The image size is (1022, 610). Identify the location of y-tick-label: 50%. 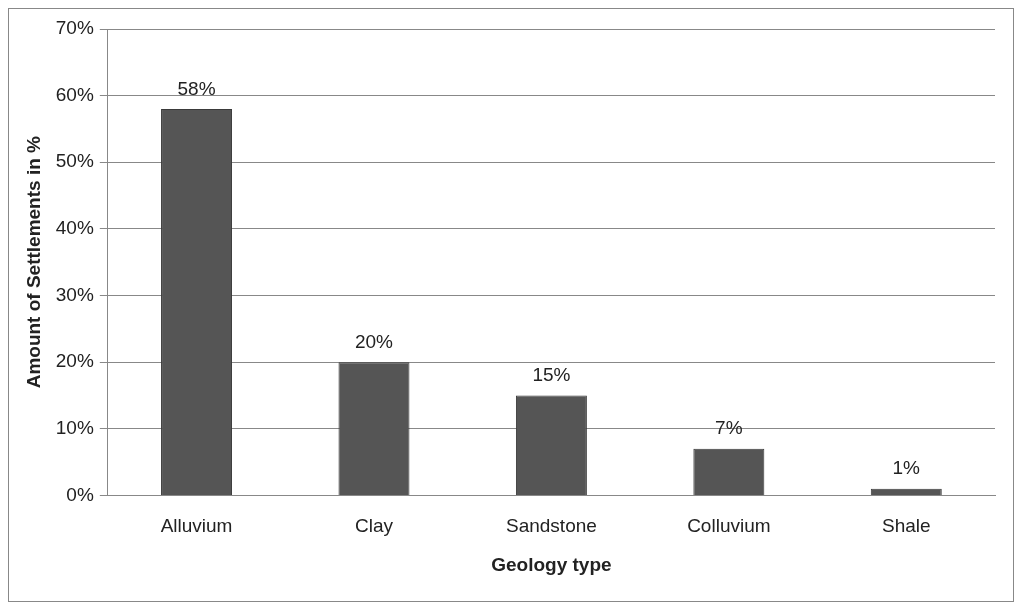
(74, 161).